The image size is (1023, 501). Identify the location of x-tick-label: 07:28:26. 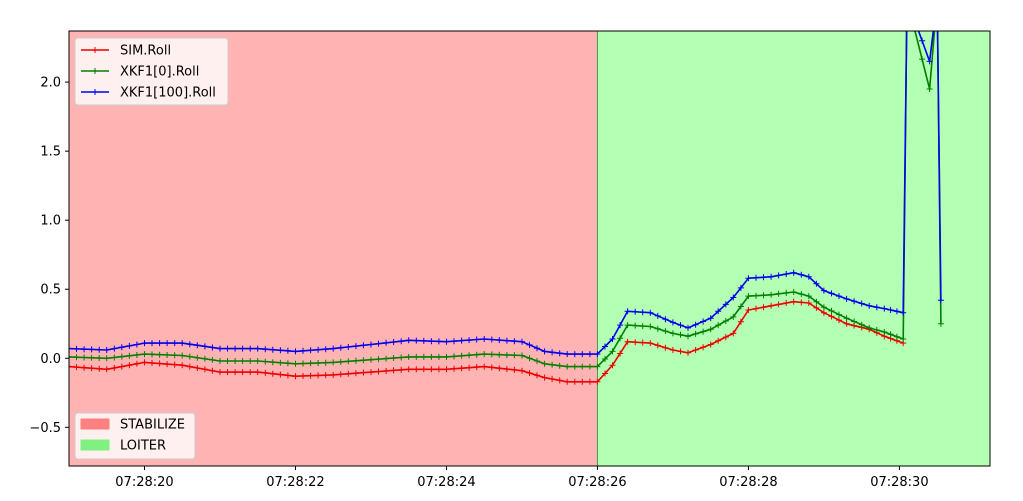
(597, 482).